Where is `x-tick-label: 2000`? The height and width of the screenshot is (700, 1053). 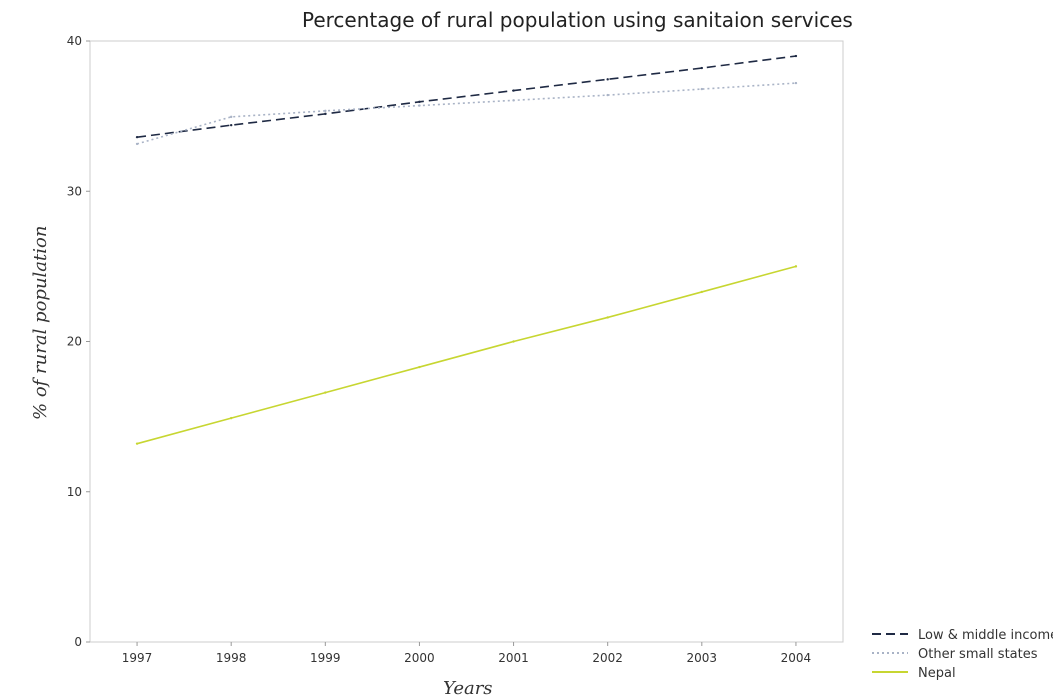
x-tick-label: 2000 is located at coordinates (419, 658).